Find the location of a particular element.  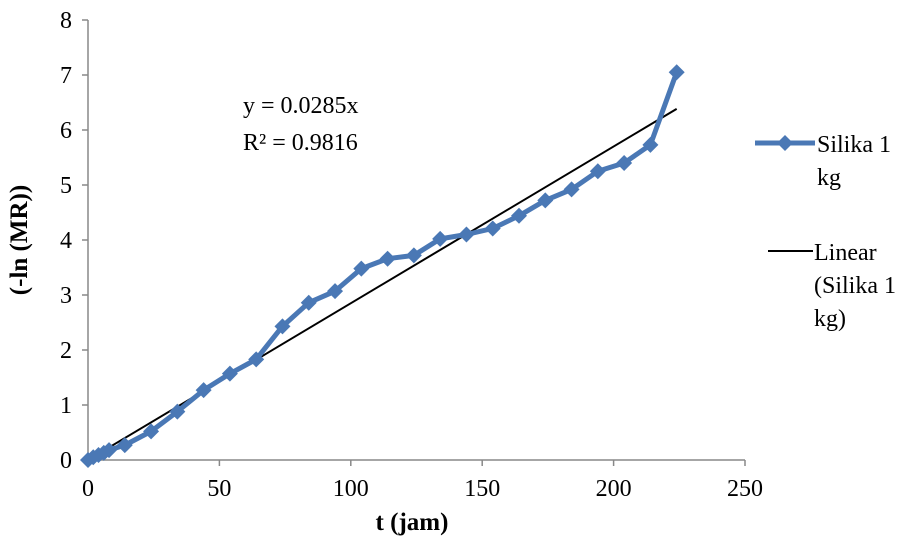

y-tick-label: 2 is located at coordinates (66, 351).